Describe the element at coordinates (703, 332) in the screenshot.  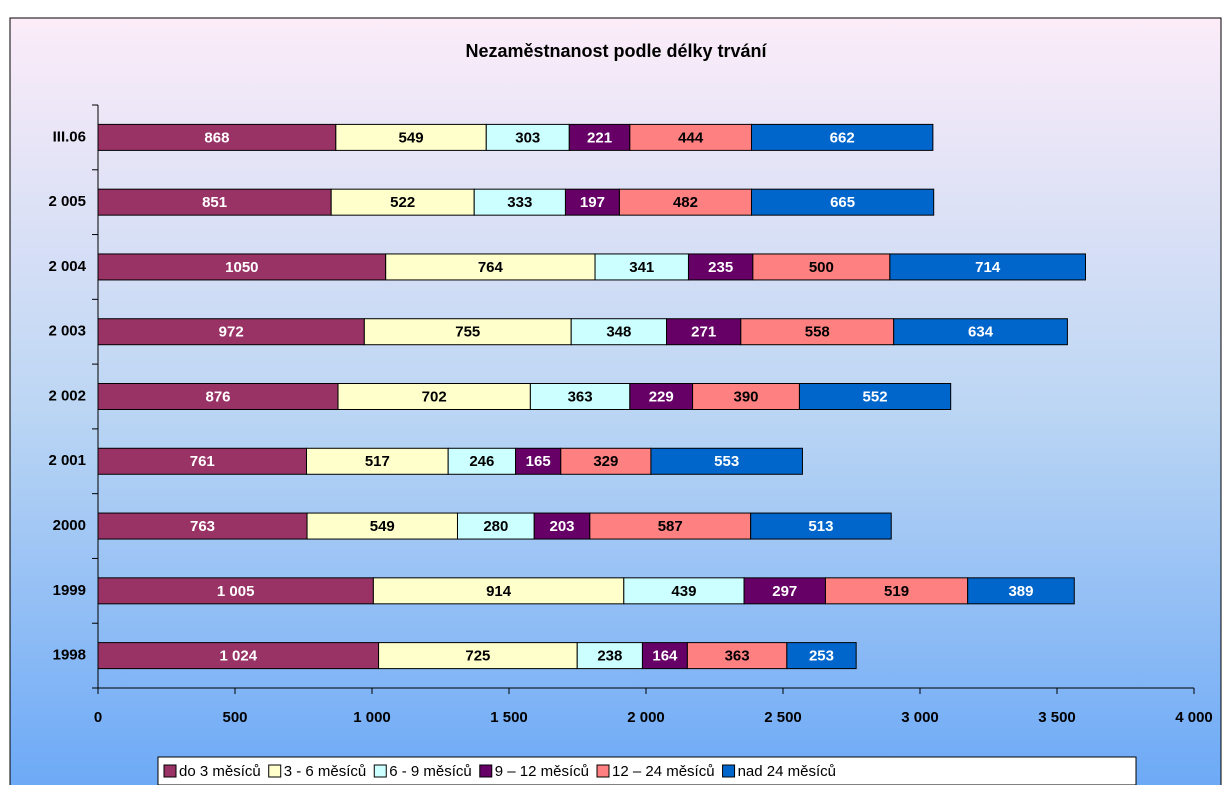
I see `data-label: 271` at that location.